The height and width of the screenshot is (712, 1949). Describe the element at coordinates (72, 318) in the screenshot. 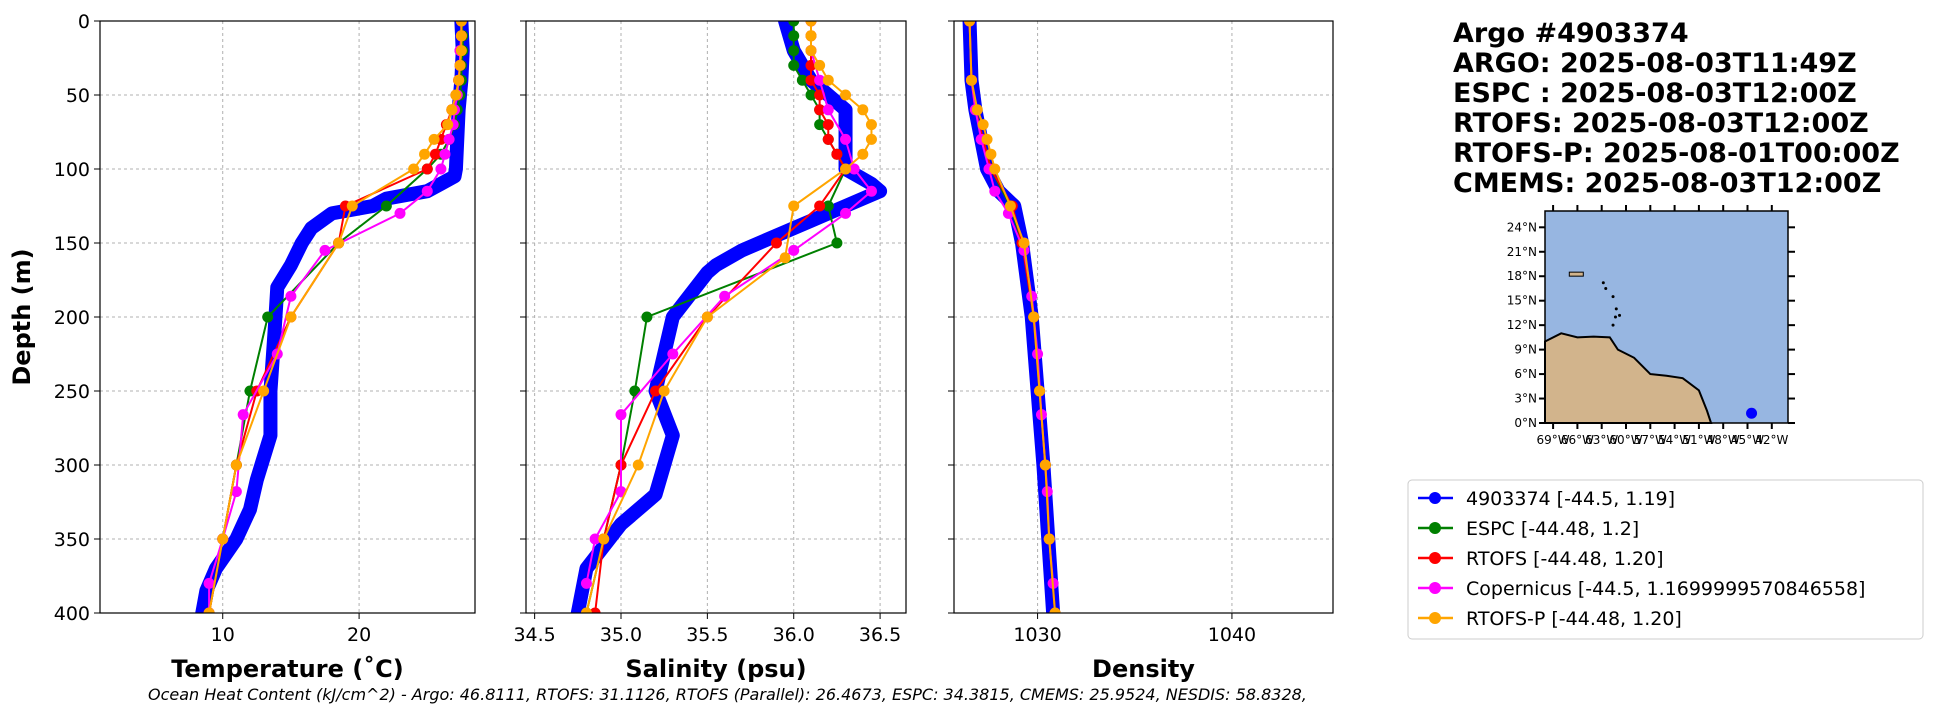

I see `y-tick-label: 200` at that location.